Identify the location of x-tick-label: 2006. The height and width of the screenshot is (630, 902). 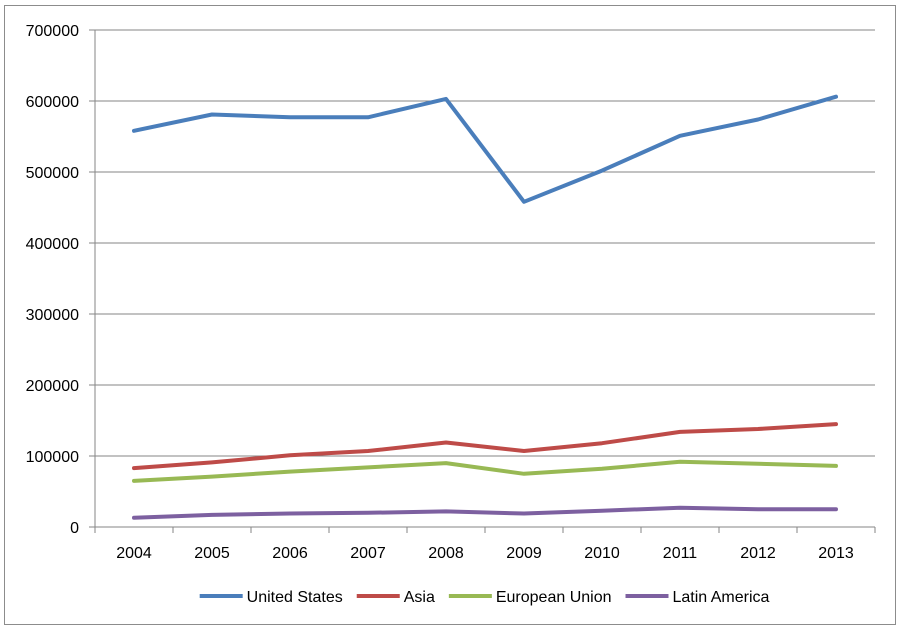
(290, 553).